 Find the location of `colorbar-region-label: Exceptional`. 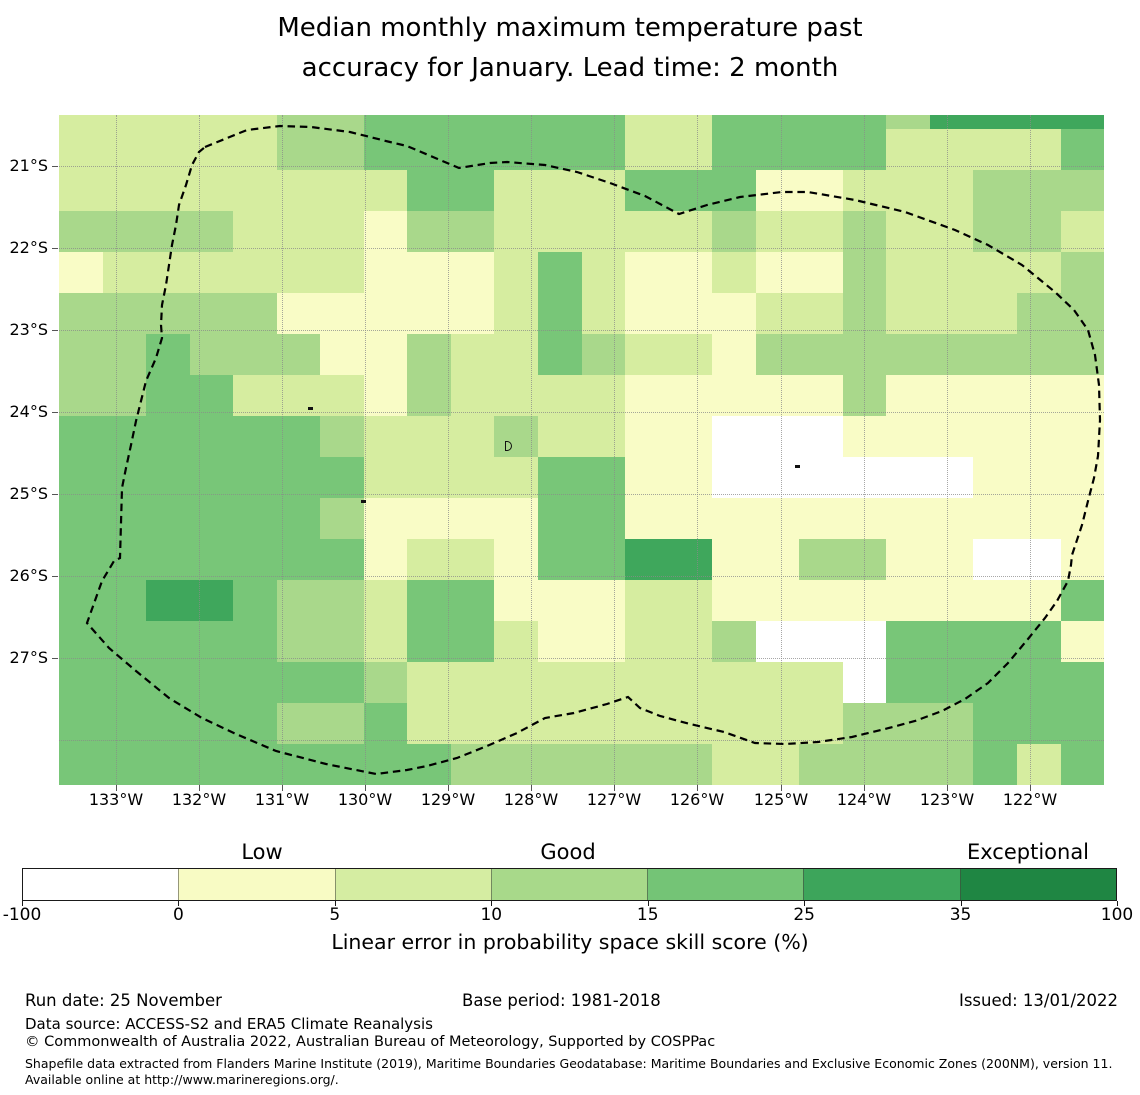

colorbar-region-label: Exceptional is located at coordinates (1028, 852).